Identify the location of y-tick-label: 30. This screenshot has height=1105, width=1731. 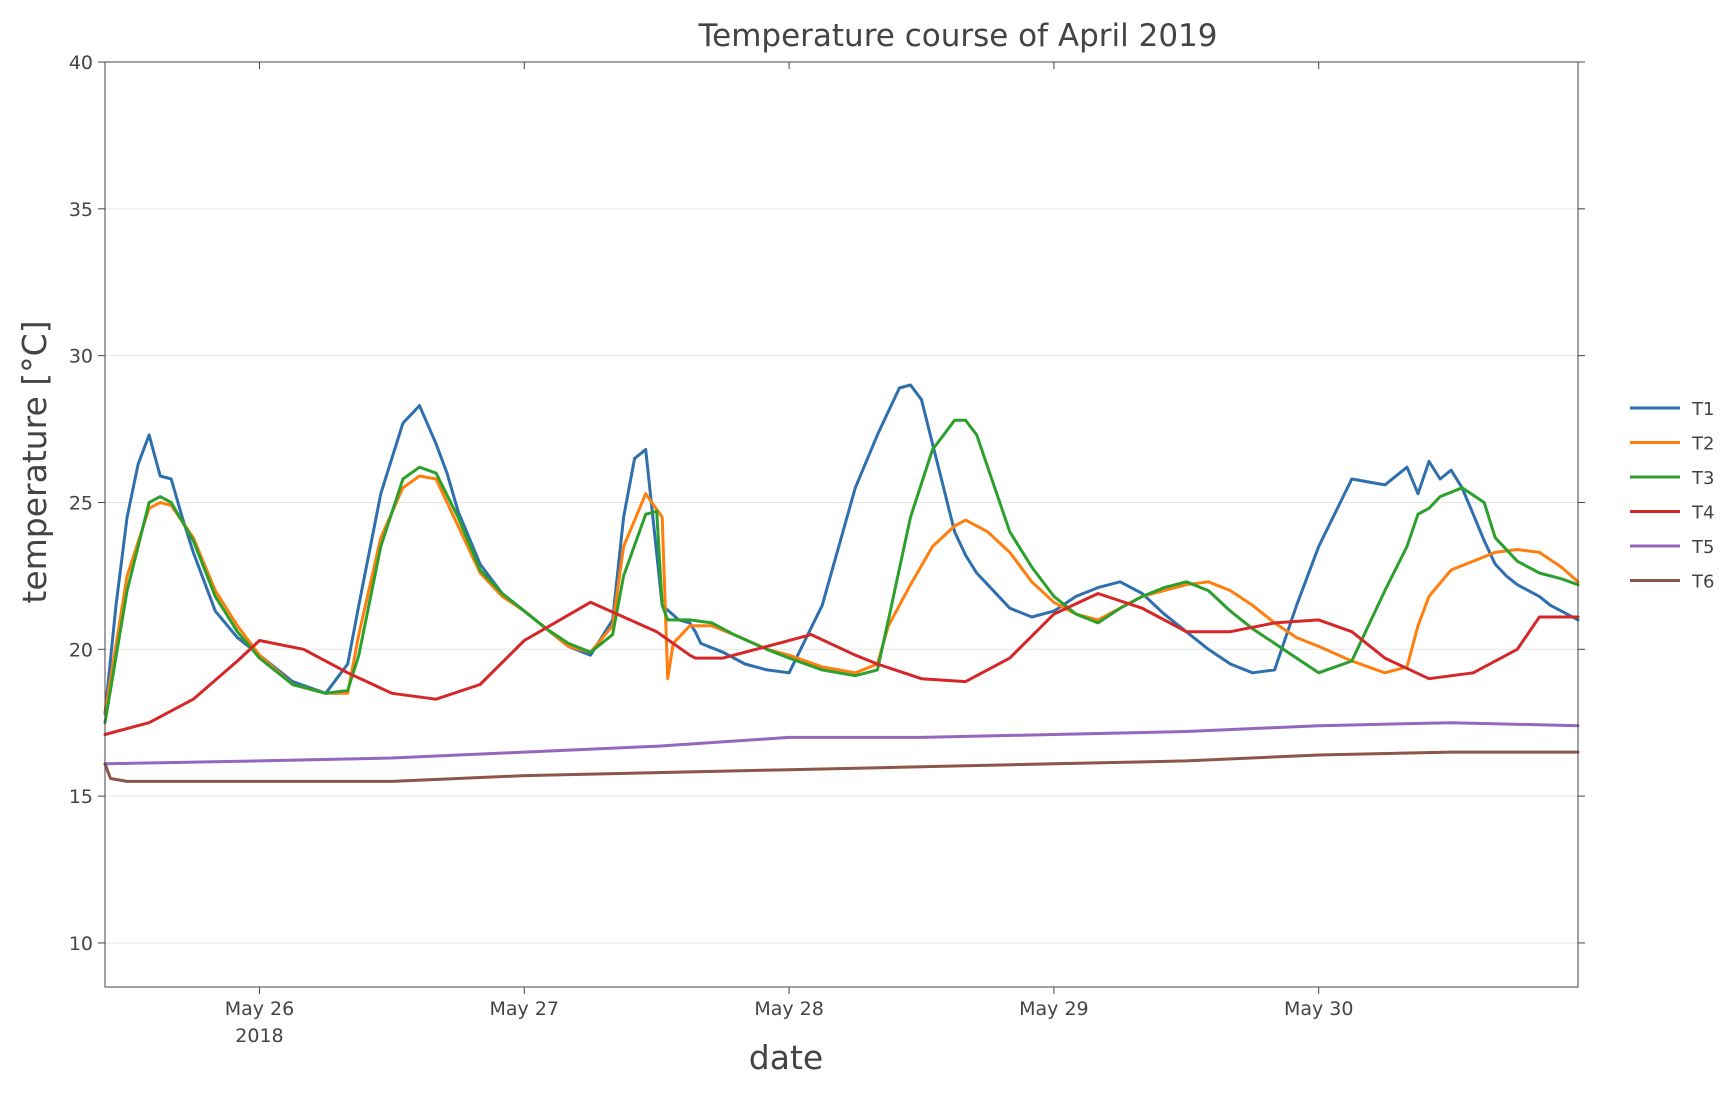
(81, 357).